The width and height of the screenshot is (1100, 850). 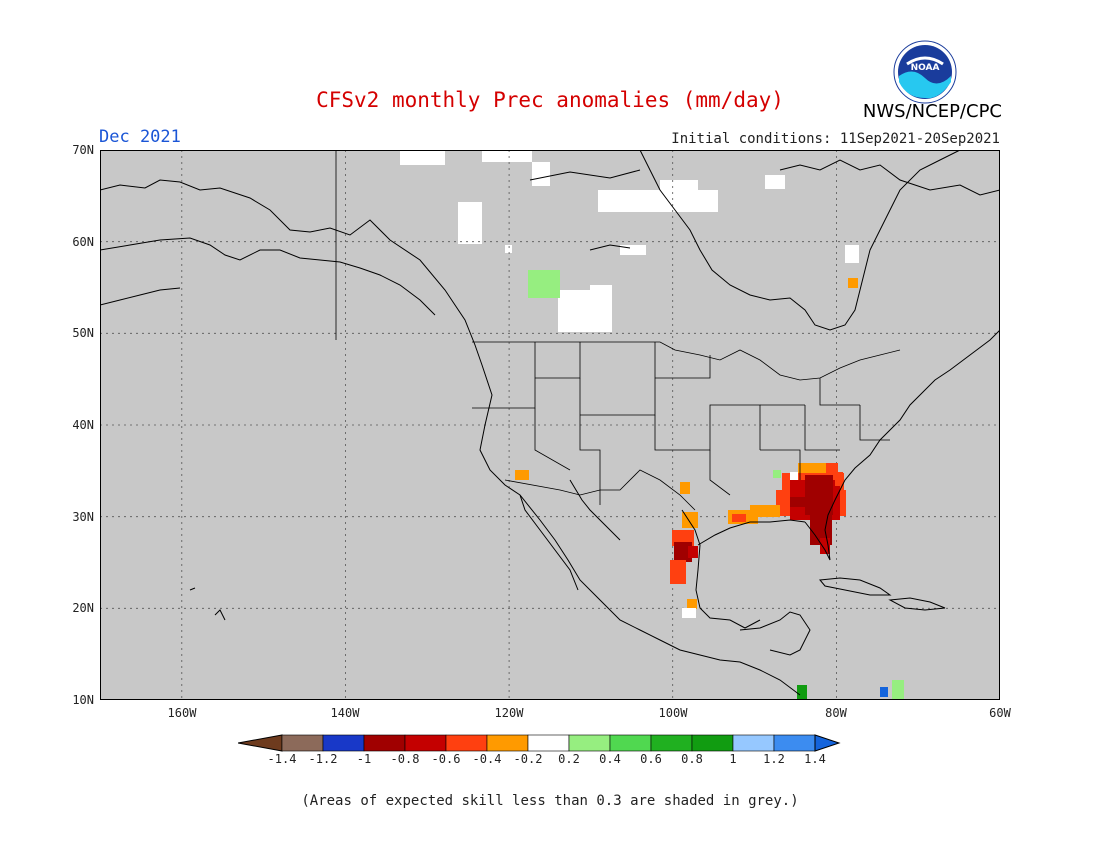 What do you see at coordinates (487, 759) in the screenshot?
I see `colorbar-label: -0.4` at bounding box center [487, 759].